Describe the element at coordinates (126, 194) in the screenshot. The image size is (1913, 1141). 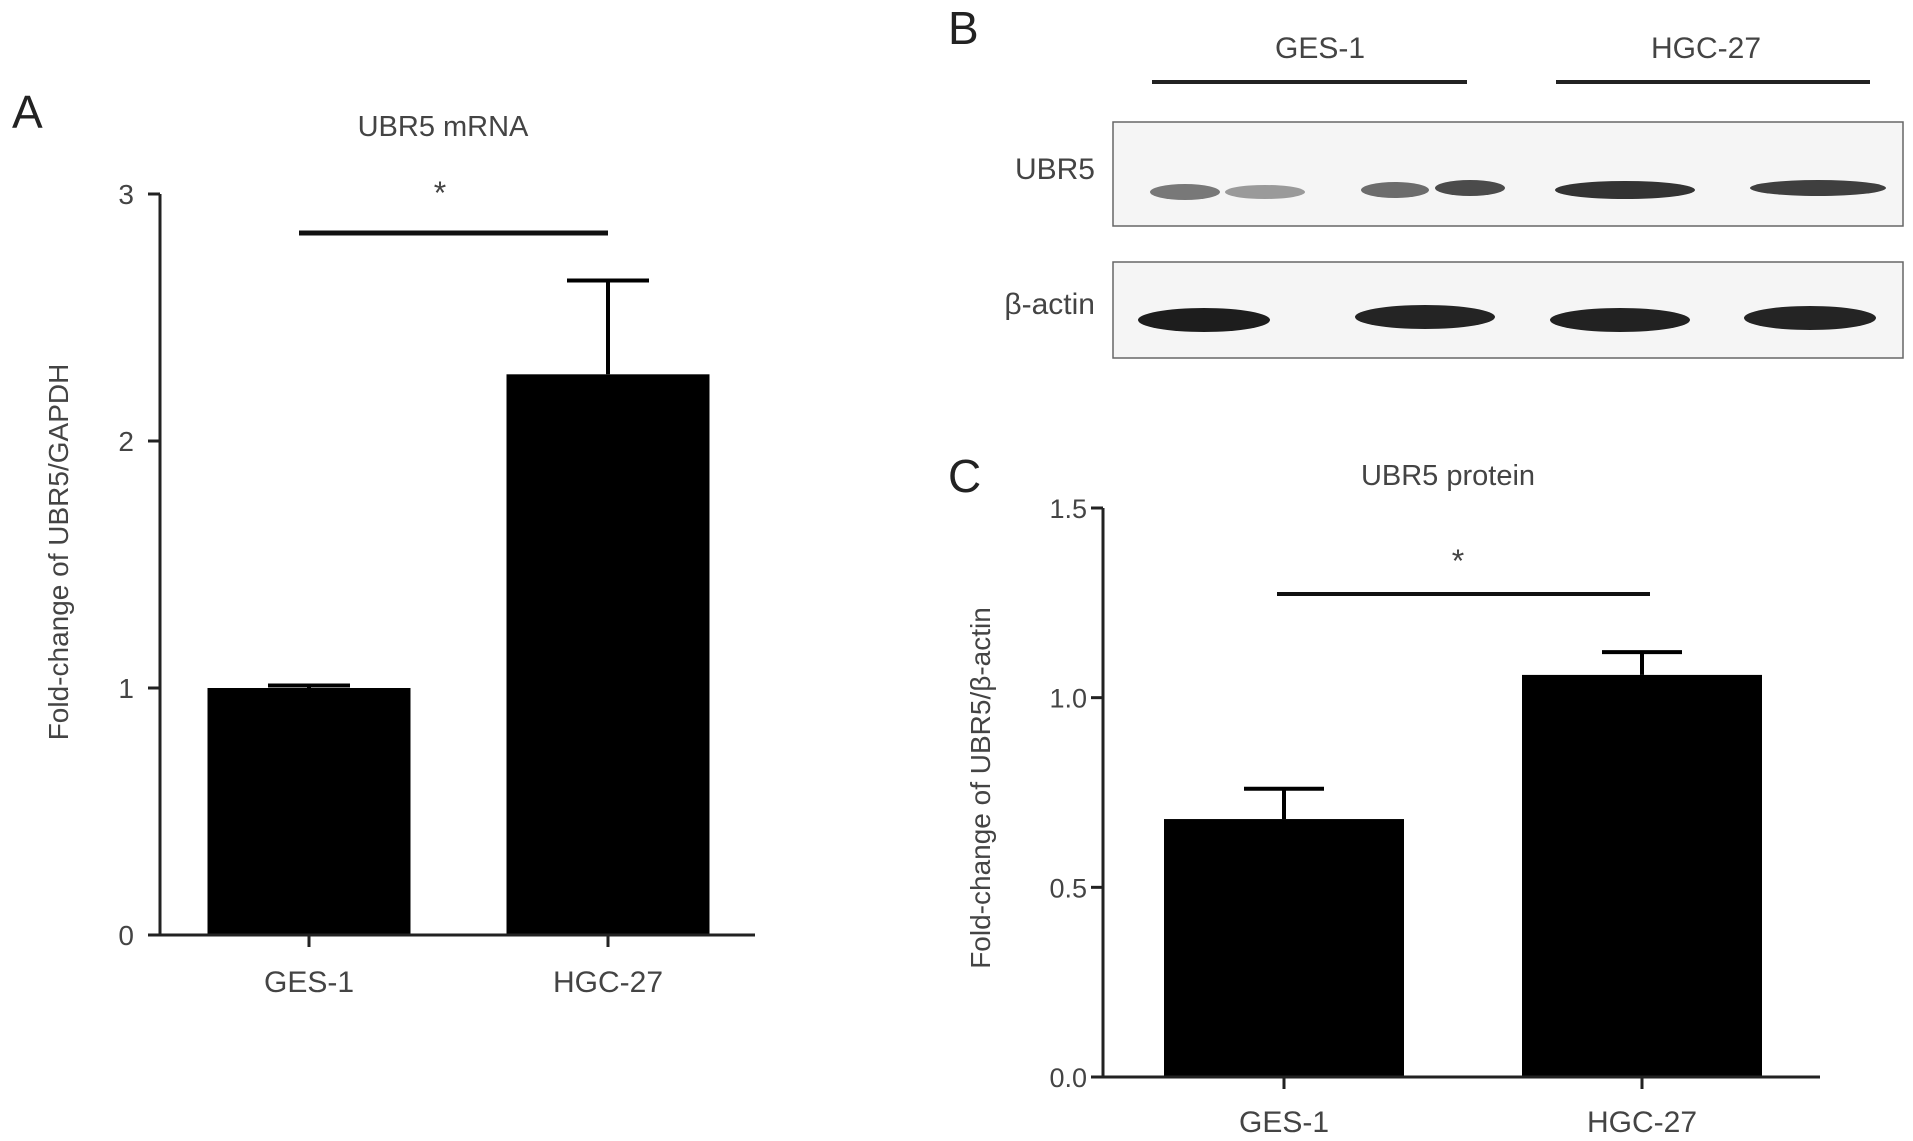
I see `chart-a-y-tick-label: 3` at that location.